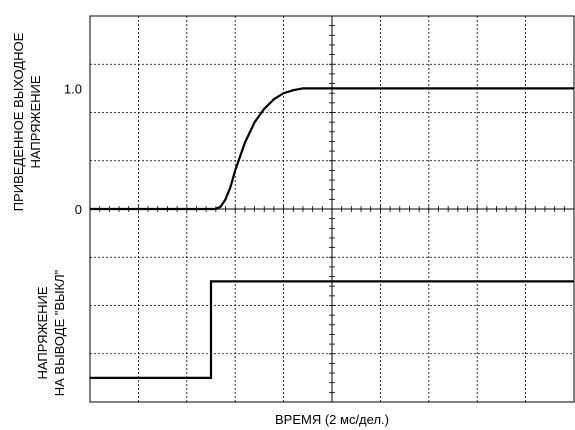 This screenshot has height=430, width=575. What do you see at coordinates (42, 332) in the screenshot?
I see `lower-ylabel-line1: НАПРЯЖЕНИЕ` at bounding box center [42, 332].